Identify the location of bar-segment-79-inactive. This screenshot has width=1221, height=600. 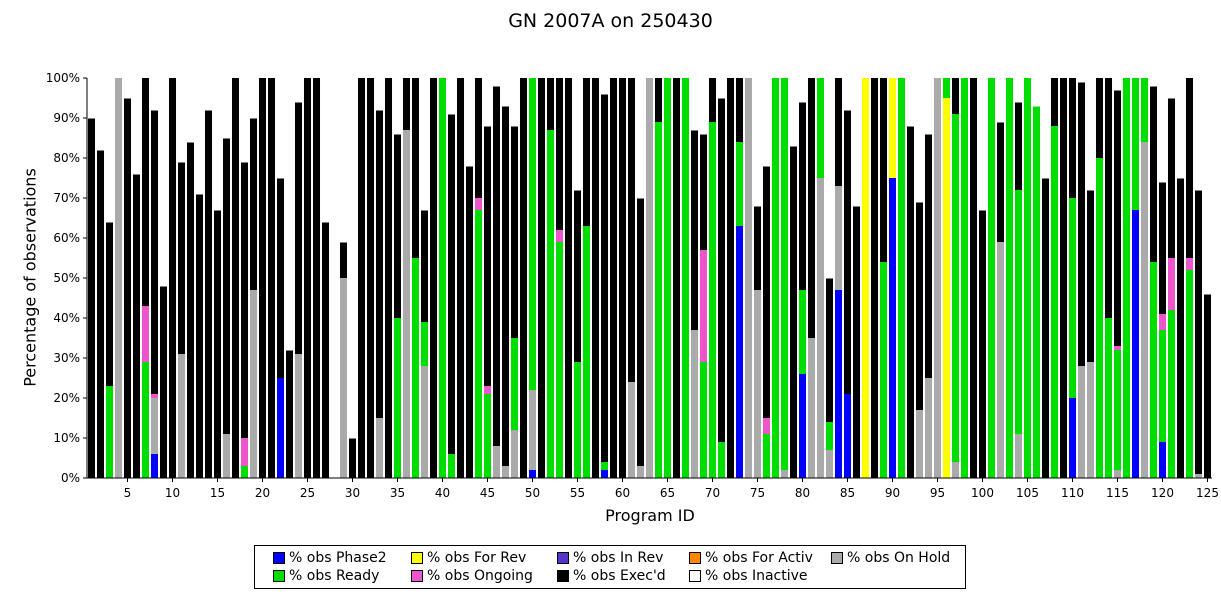
(793, 112).